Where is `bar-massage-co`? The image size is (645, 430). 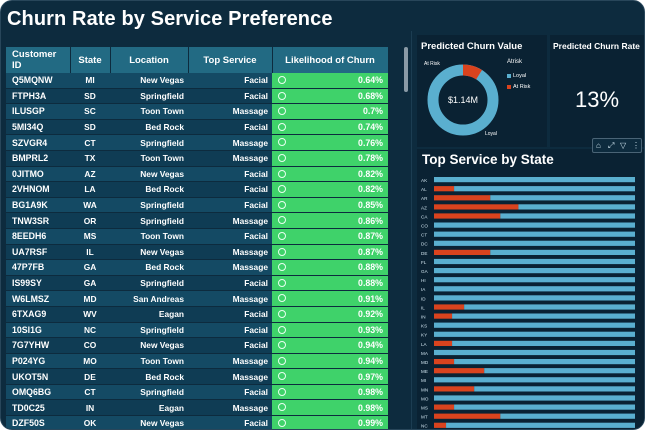
bar-massage-co is located at coordinates (534, 225).